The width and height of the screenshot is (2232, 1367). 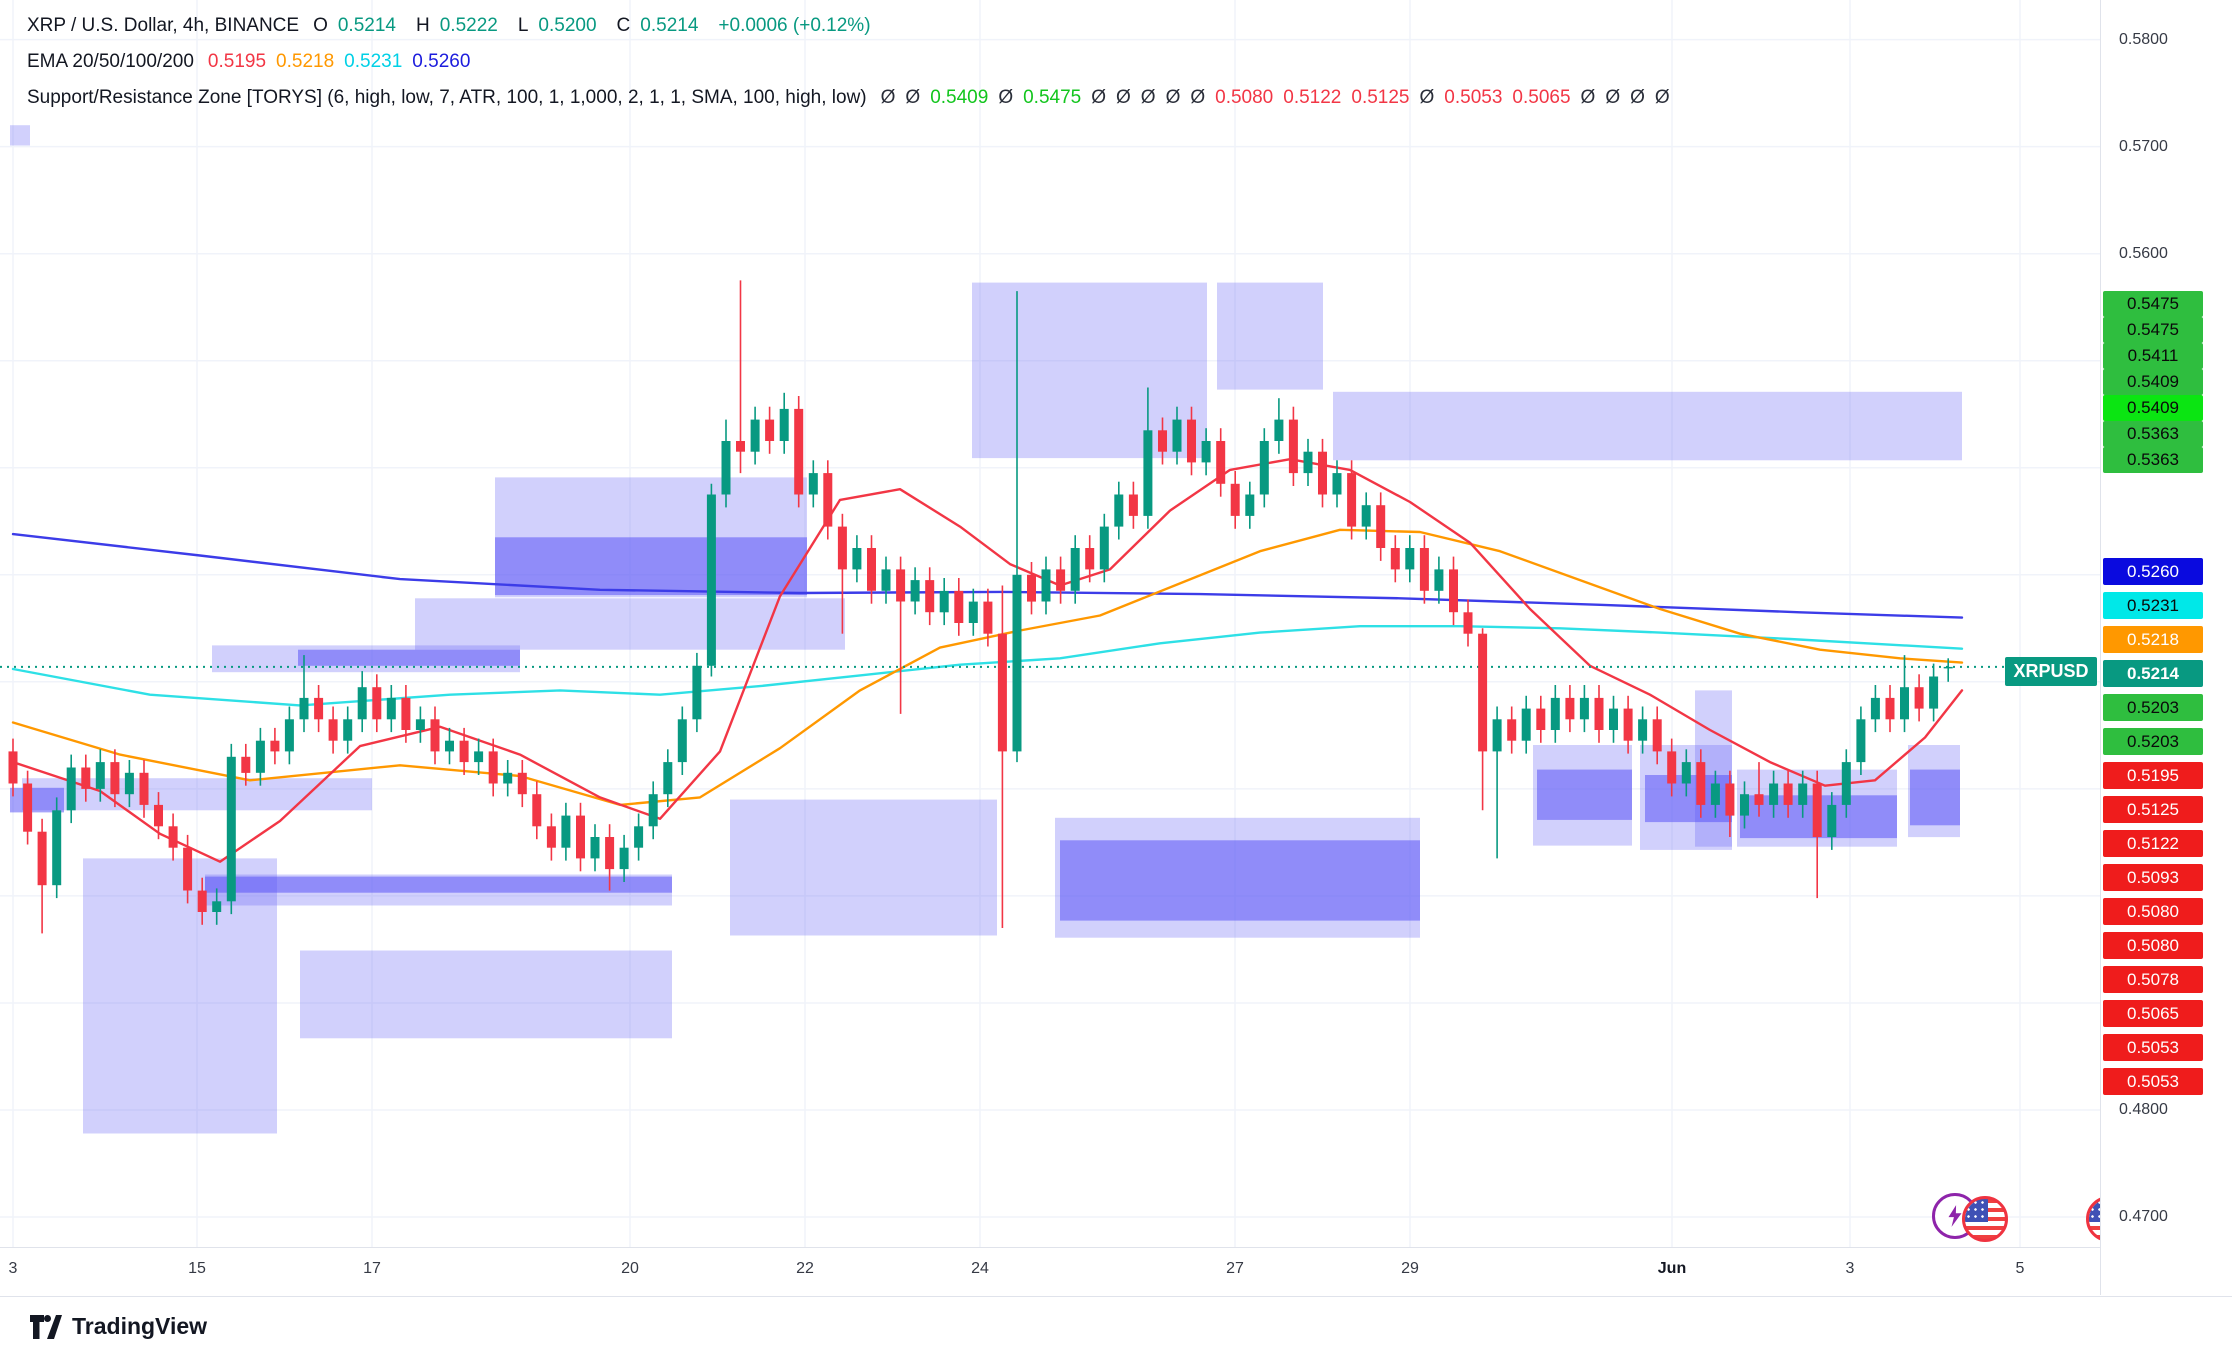 What do you see at coordinates (2153, 1081) in the screenshot?
I see `indicator-price-badge: 0.5053` at bounding box center [2153, 1081].